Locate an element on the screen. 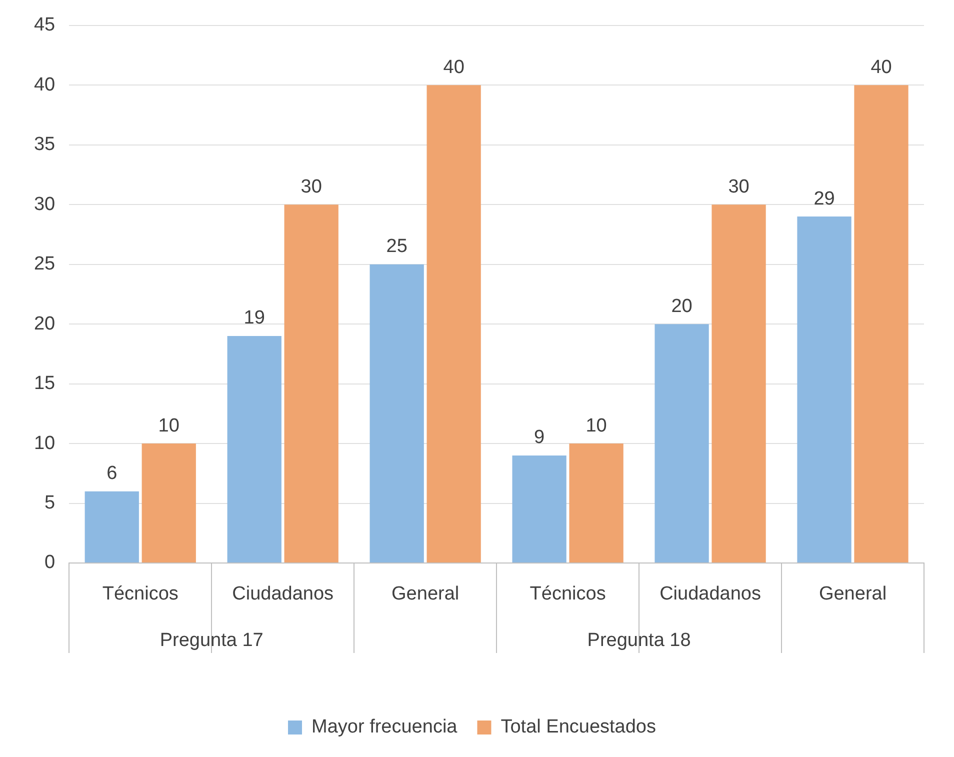 This screenshot has width=954, height=757. y-tick-label: 45 is located at coordinates (45, 25).